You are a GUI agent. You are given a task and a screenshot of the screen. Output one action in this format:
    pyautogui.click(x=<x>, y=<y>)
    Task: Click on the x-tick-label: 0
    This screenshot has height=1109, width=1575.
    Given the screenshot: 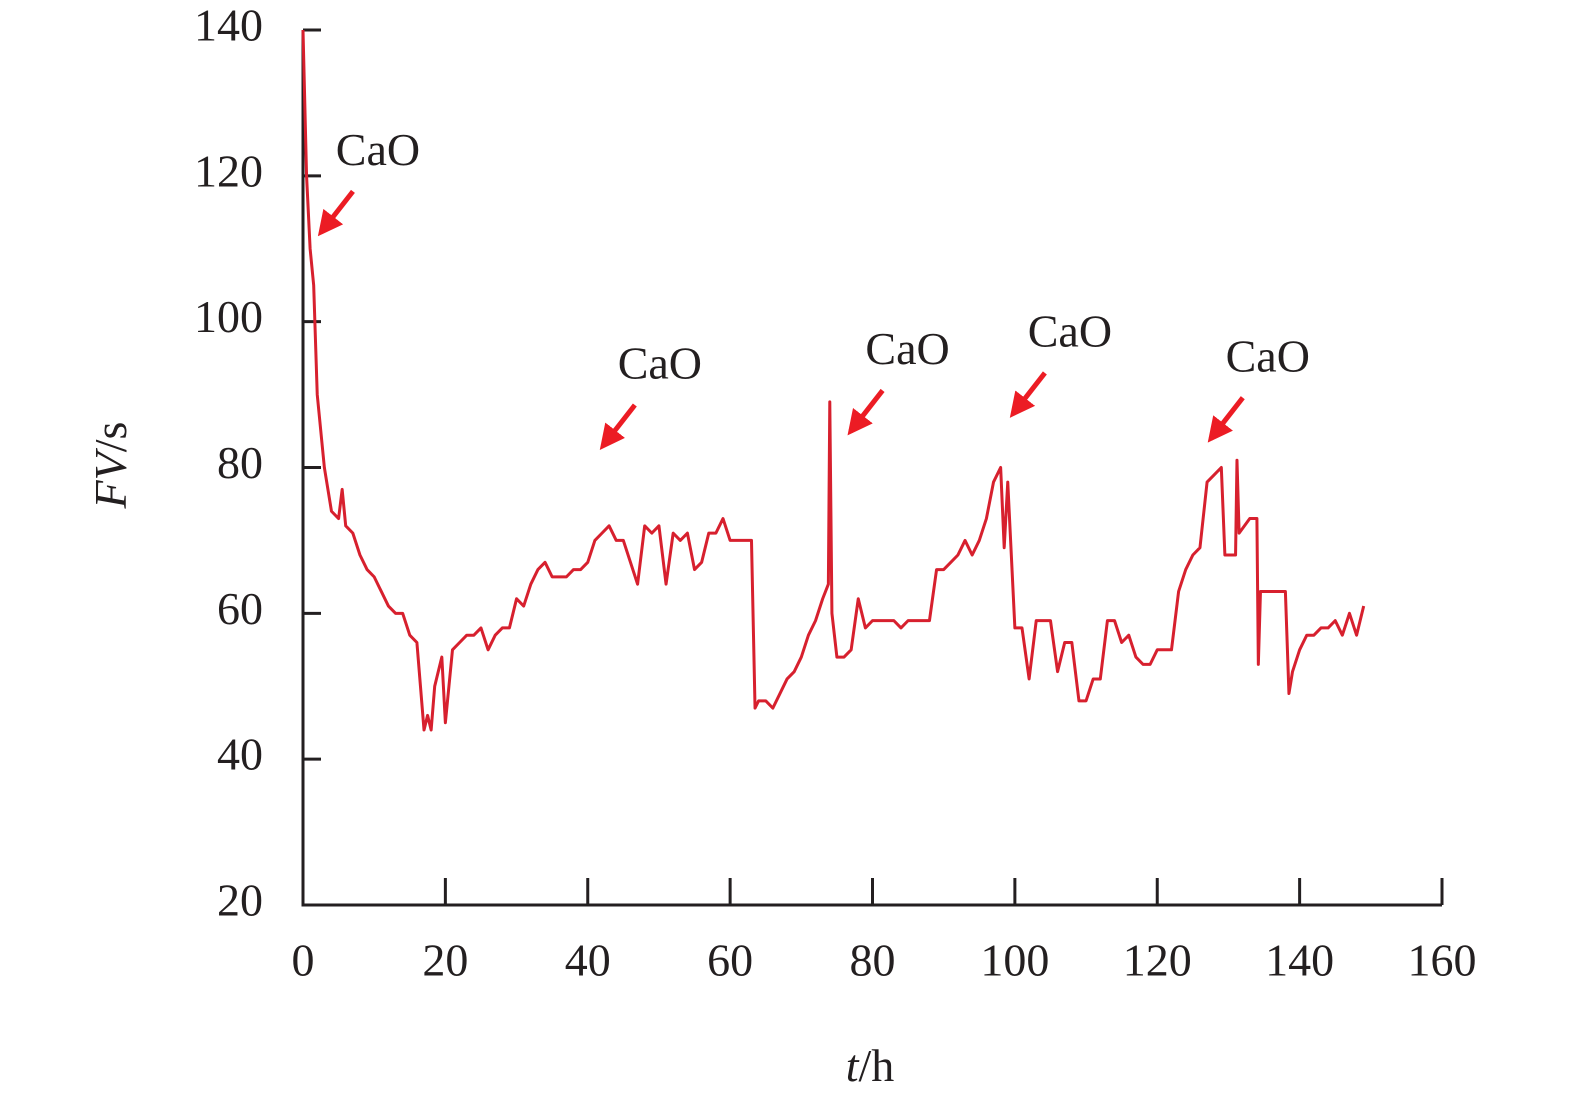 What is the action you would take?
    pyautogui.click(x=303, y=960)
    